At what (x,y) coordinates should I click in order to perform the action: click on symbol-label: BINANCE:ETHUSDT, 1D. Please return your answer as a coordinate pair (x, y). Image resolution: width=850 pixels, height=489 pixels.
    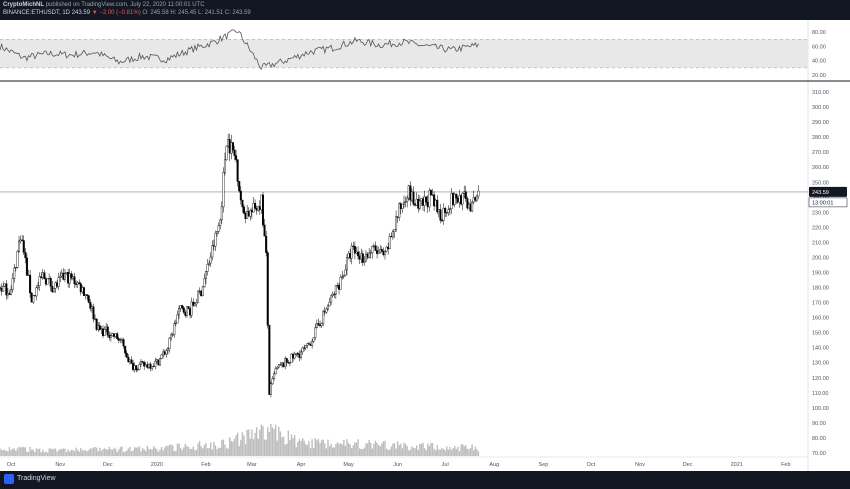
    Looking at the image, I should click on (37, 13).